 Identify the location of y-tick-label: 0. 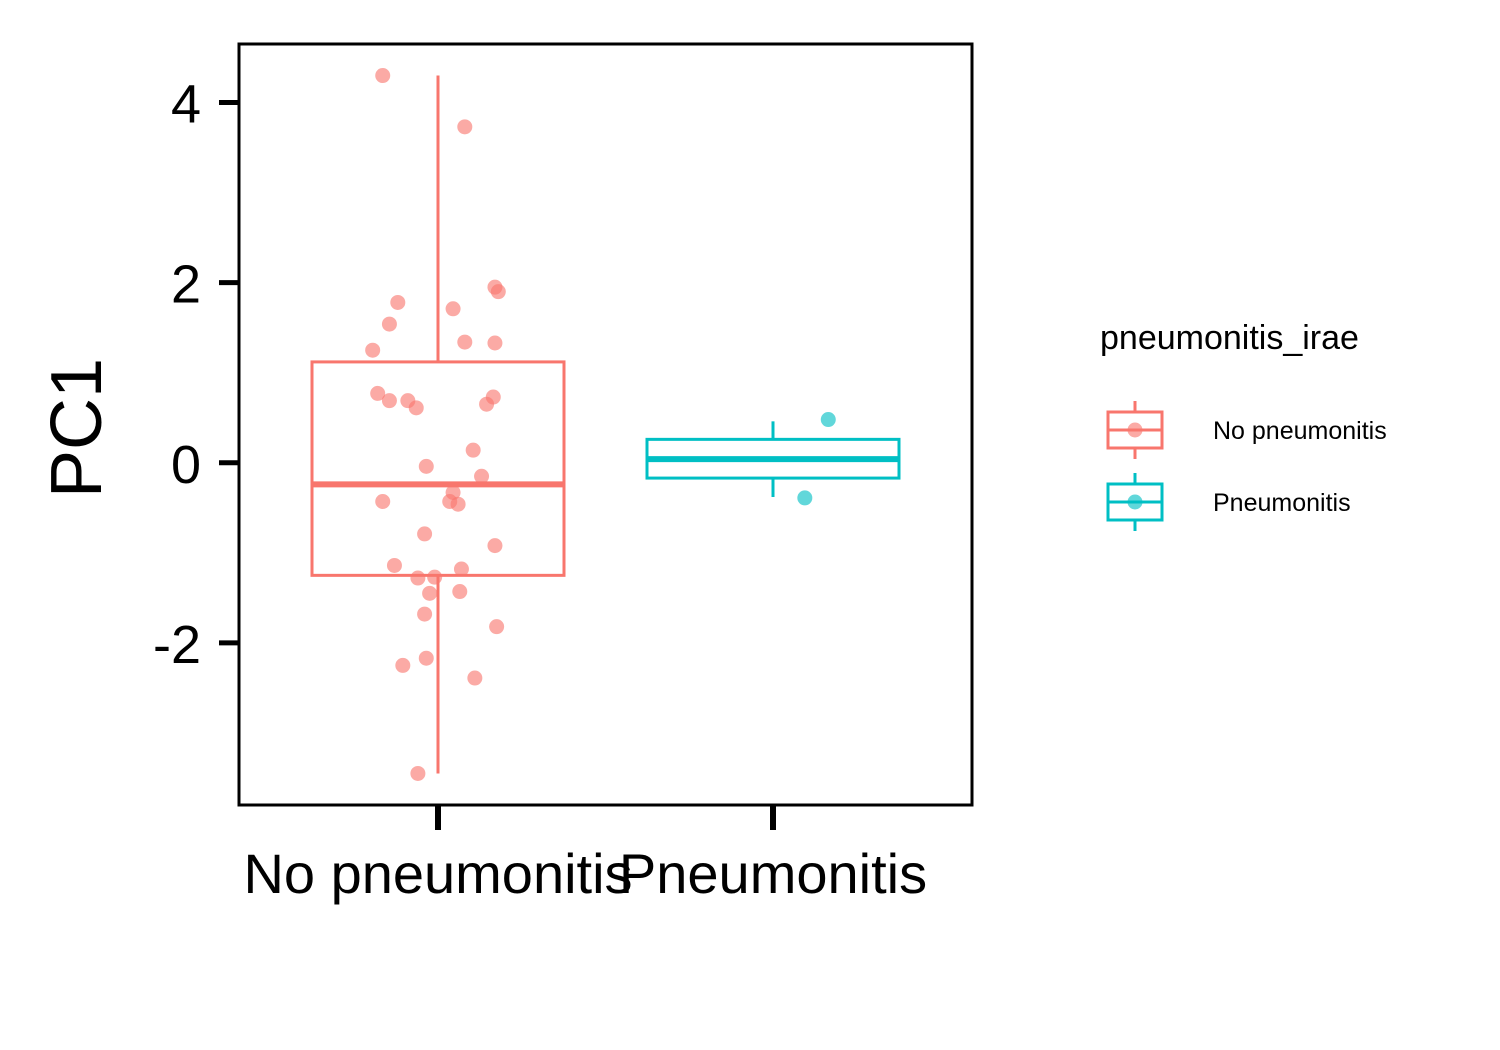
(186, 465).